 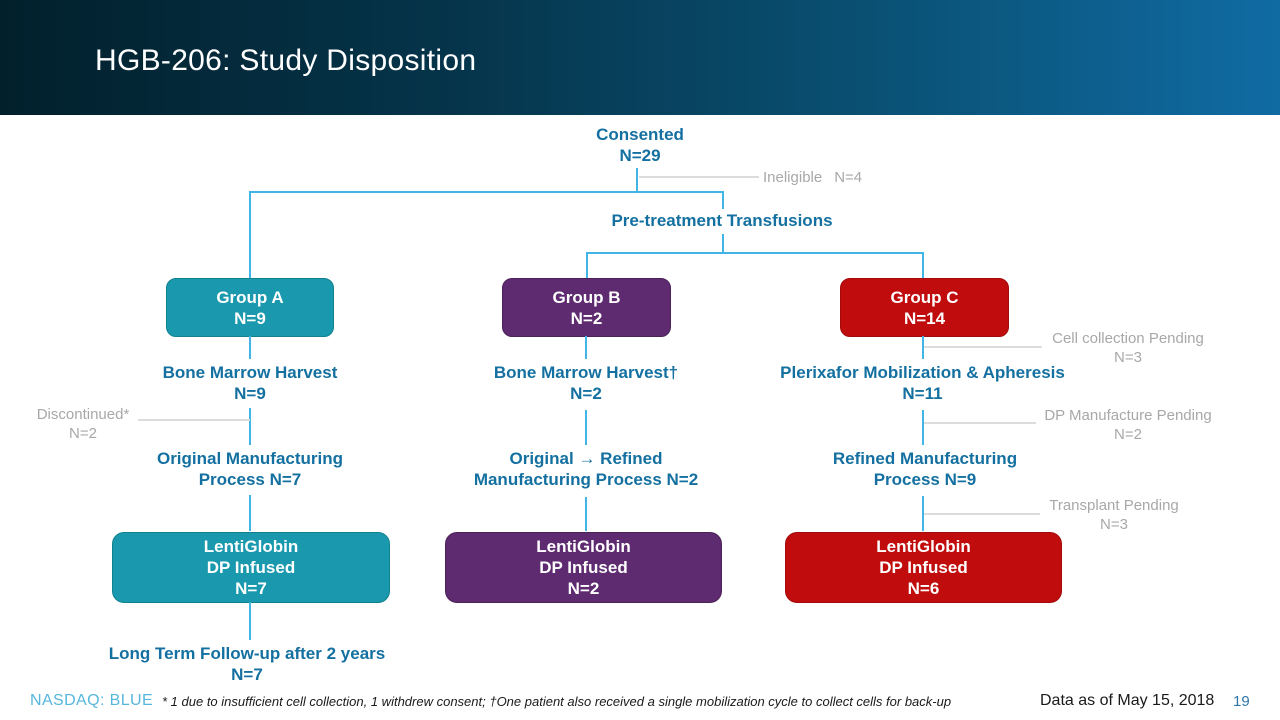 I want to click on data-as-of: Data as of May 15, 2018, so click(x=1127, y=700).